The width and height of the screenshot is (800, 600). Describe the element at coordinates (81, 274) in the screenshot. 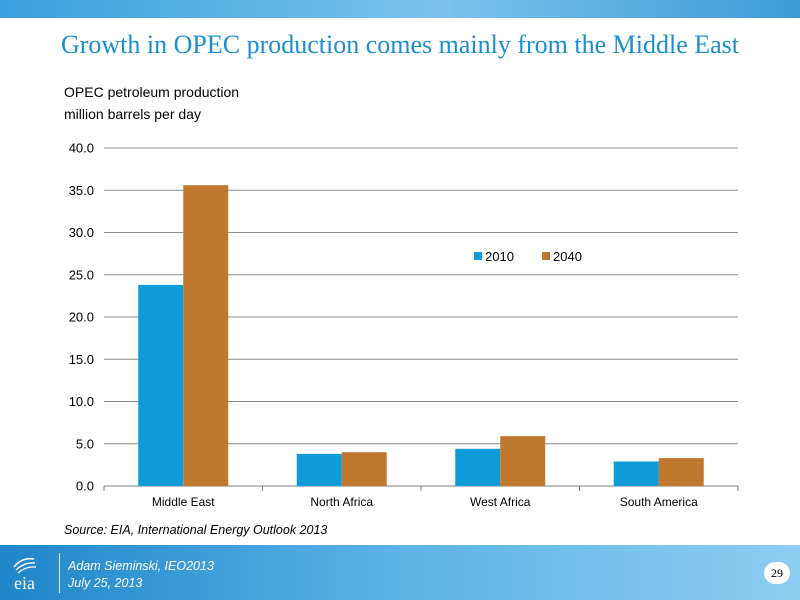

I see `y-tick-label: 25.0` at that location.